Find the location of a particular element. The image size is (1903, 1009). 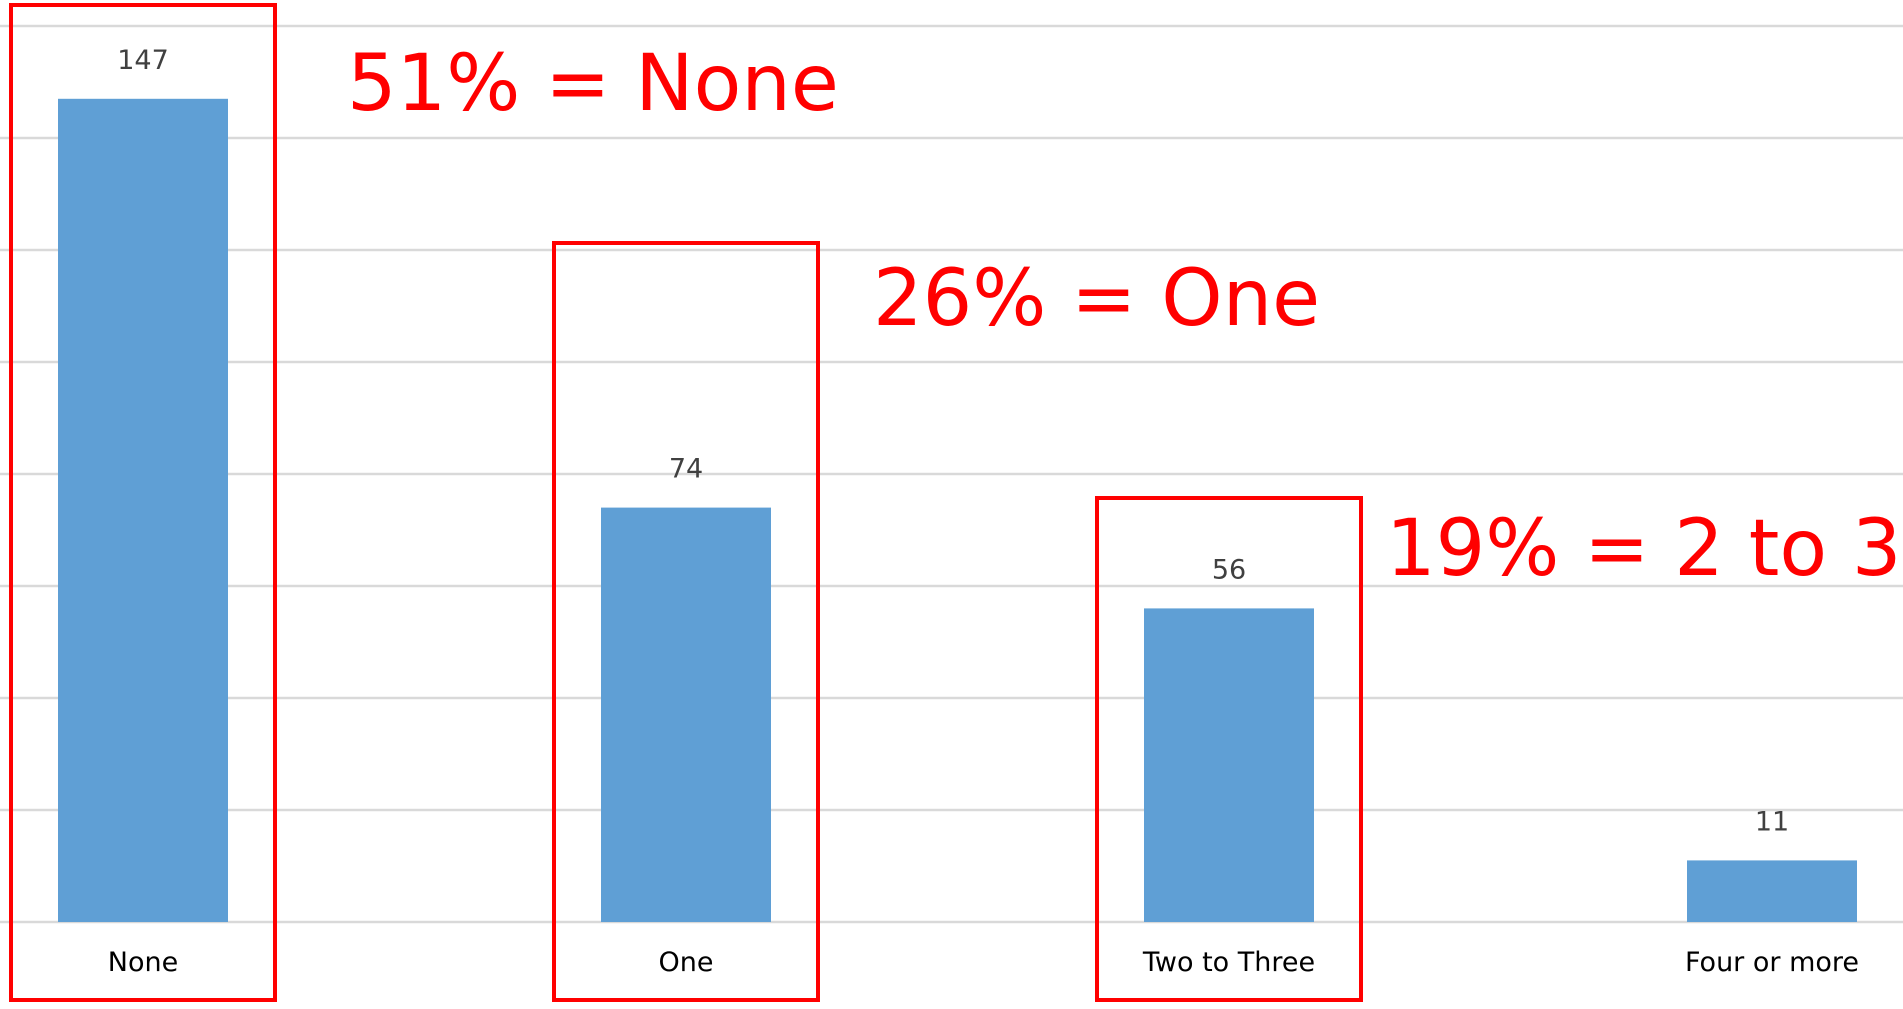

data-label: 147 is located at coordinates (143, 60).